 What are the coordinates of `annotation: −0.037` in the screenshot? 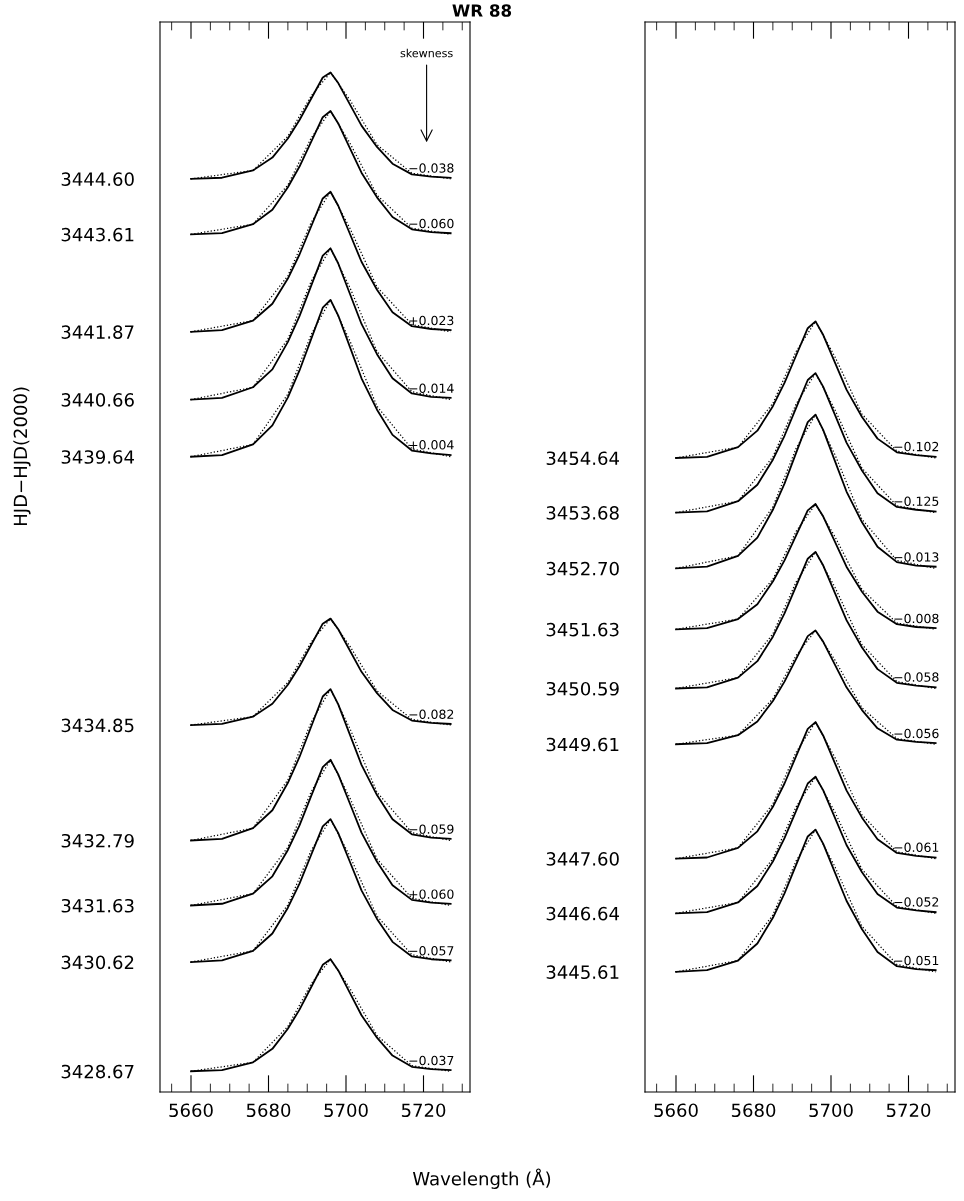 It's located at (431, 1060).